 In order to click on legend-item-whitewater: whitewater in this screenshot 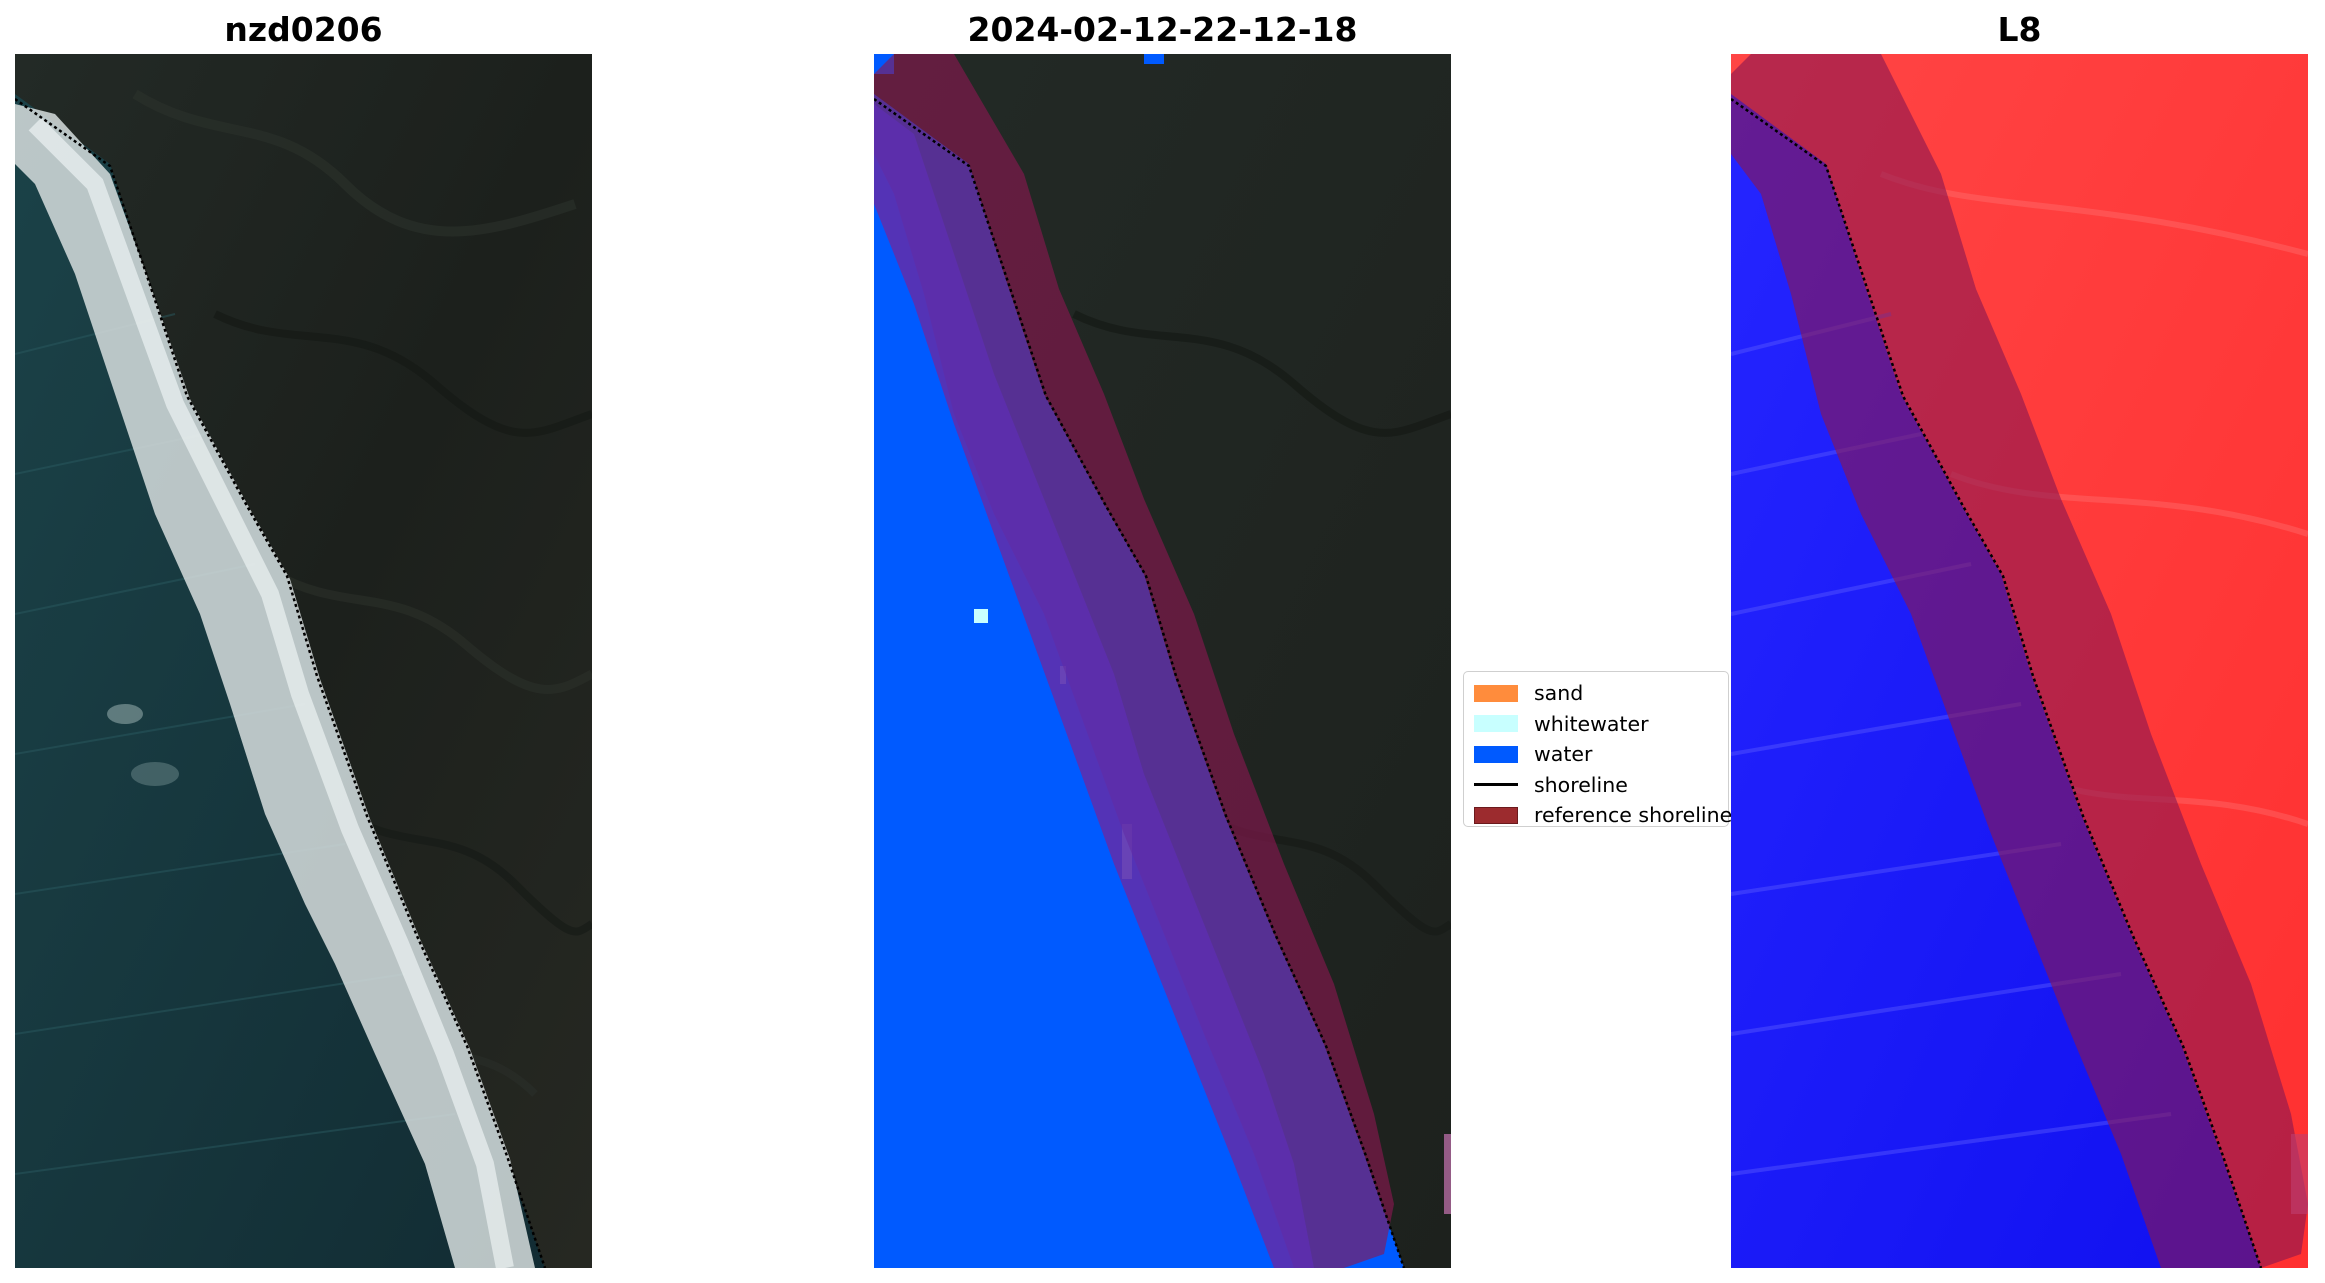, I will do `click(1596, 724)`.